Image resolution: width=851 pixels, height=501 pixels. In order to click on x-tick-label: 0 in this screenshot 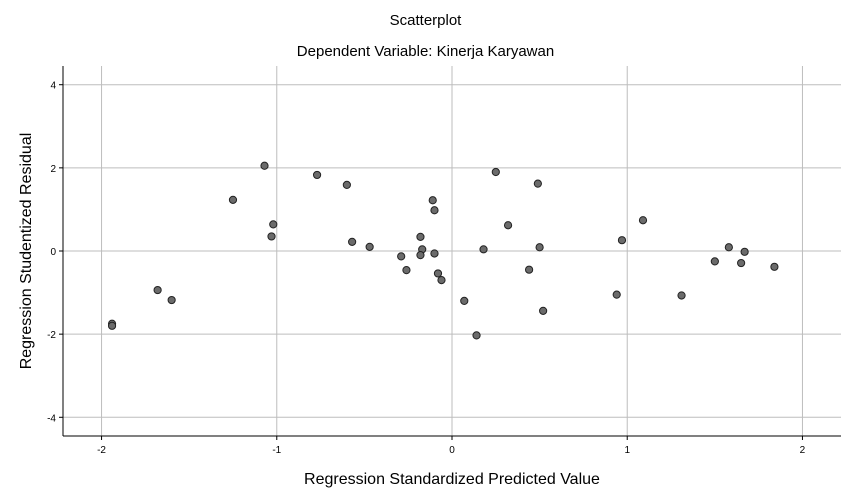, I will do `click(452, 450)`.